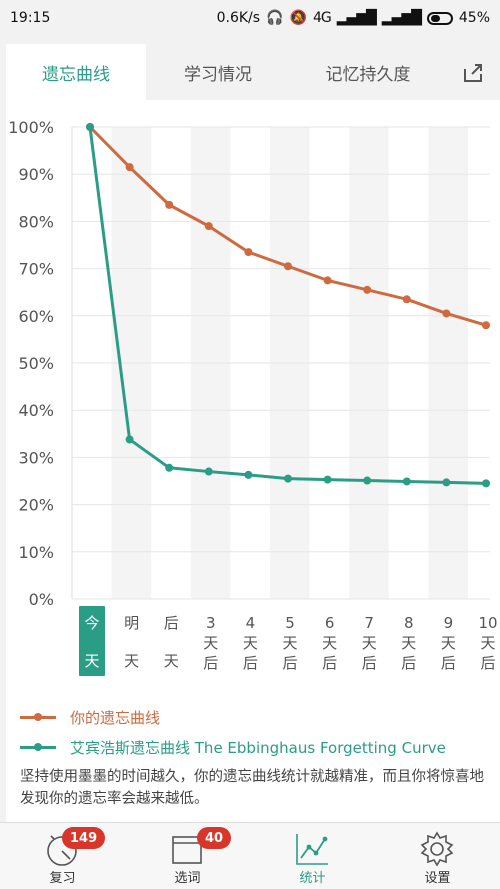 This screenshot has width=500, height=889. I want to click on x-tick-label: 9, so click(449, 623).